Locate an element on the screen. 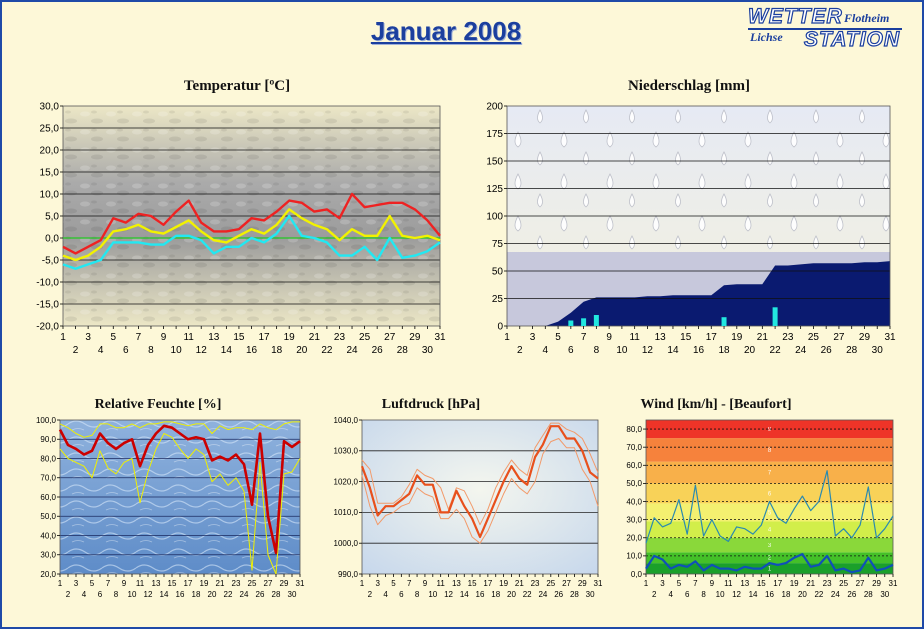 The width and height of the screenshot is (924, 629). rain-xtick-label: 13 is located at coordinates (661, 337).